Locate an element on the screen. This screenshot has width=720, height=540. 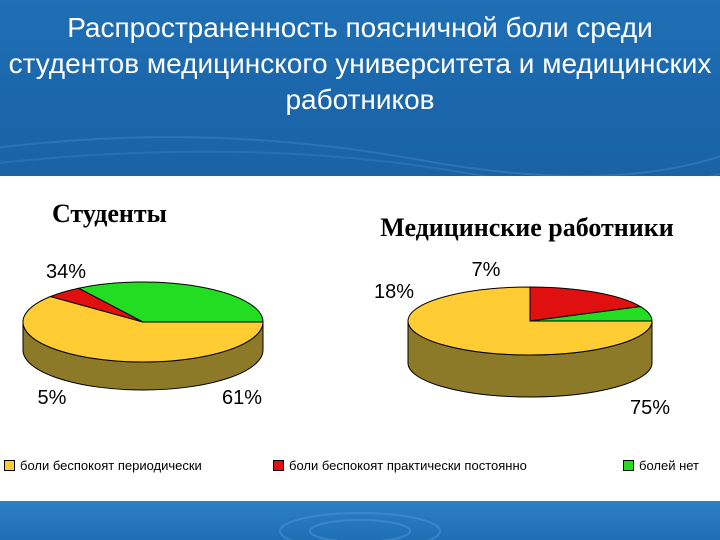
pie-data-label: 7% is located at coordinates (486, 270).